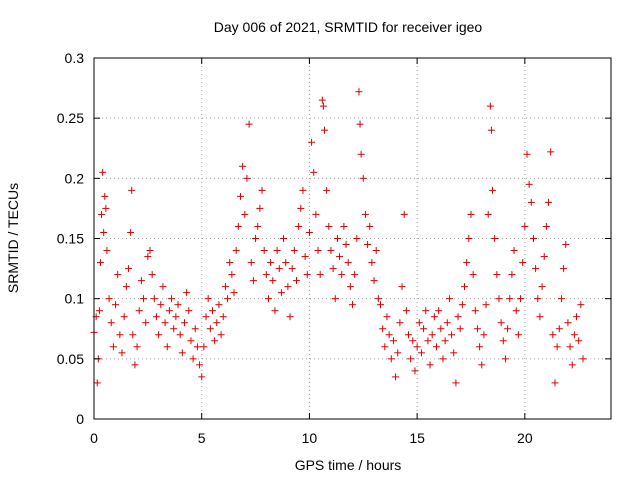 The height and width of the screenshot is (485, 640). Describe the element at coordinates (310, 438) in the screenshot. I see `x-tick-label: 10` at that location.